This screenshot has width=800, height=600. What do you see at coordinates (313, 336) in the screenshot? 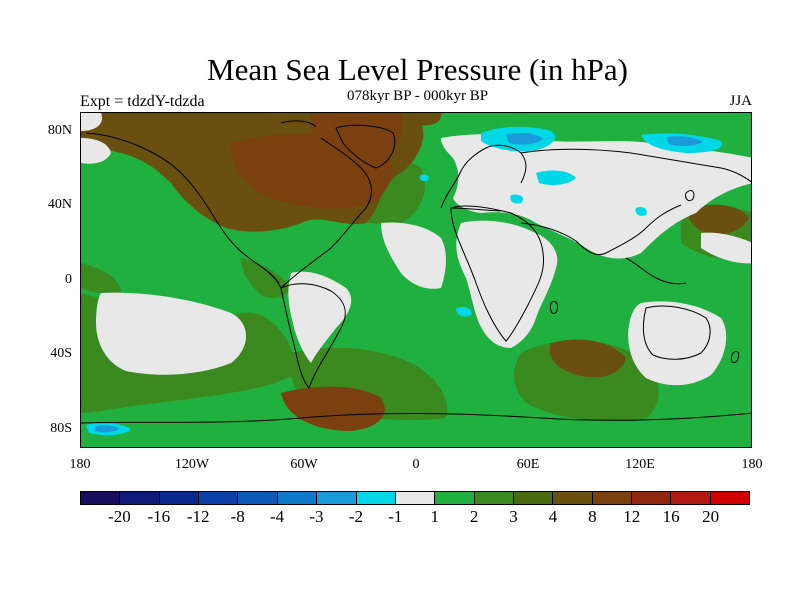
I see `coast-south-america` at bounding box center [313, 336].